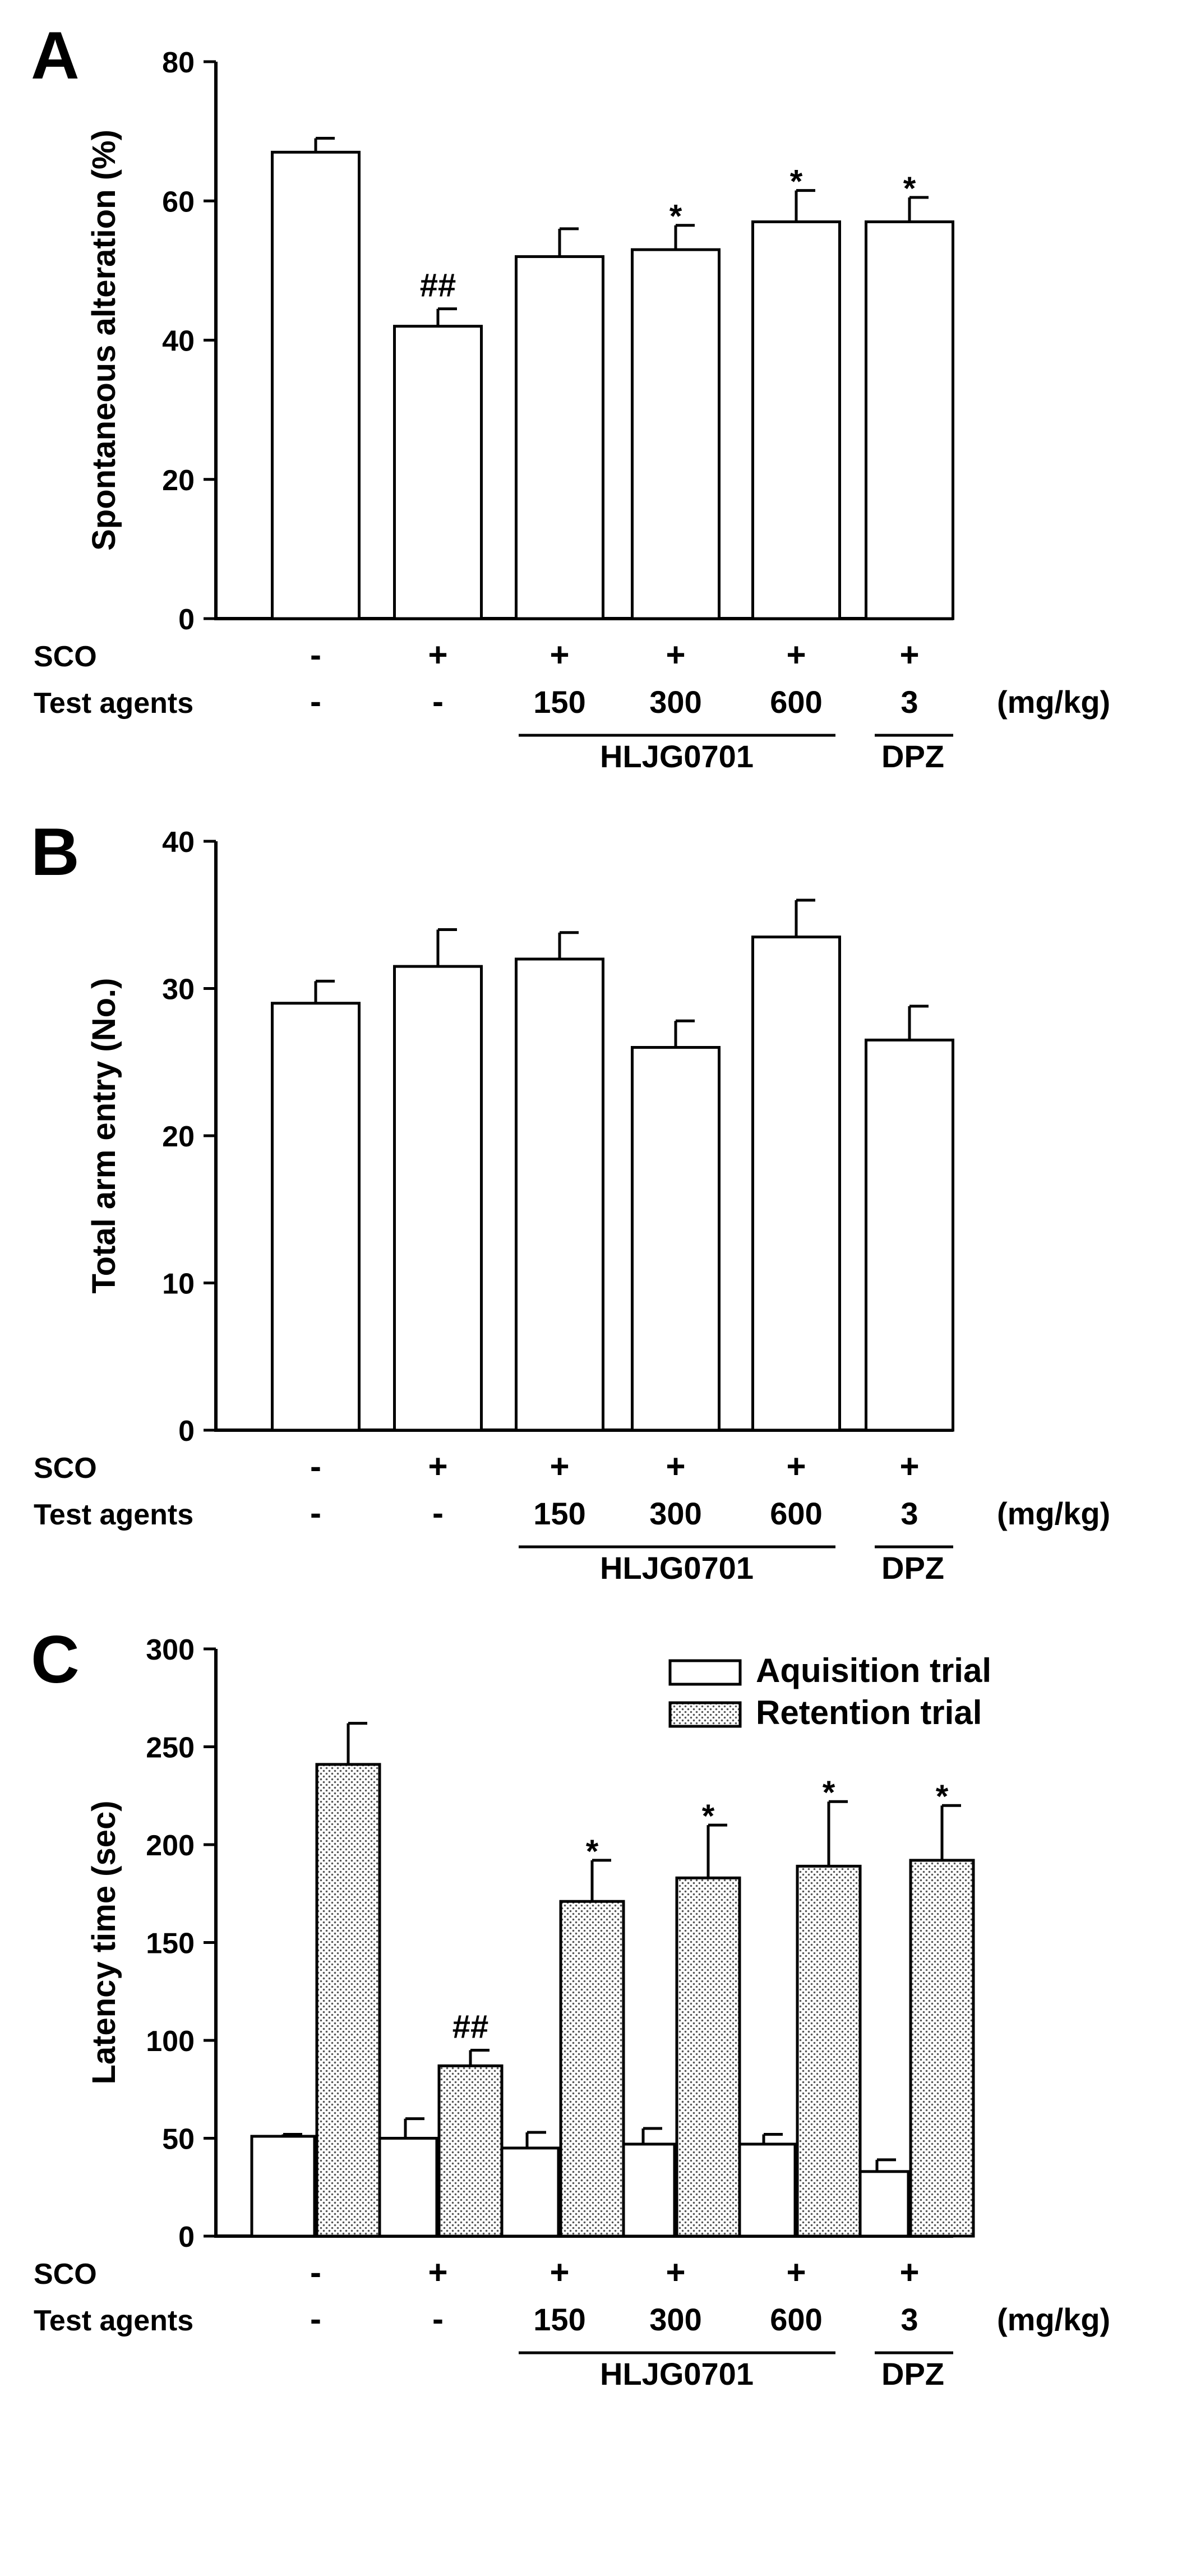 This screenshot has width=1196, height=2576. I want to click on y-tick-label: 80, so click(178, 63).